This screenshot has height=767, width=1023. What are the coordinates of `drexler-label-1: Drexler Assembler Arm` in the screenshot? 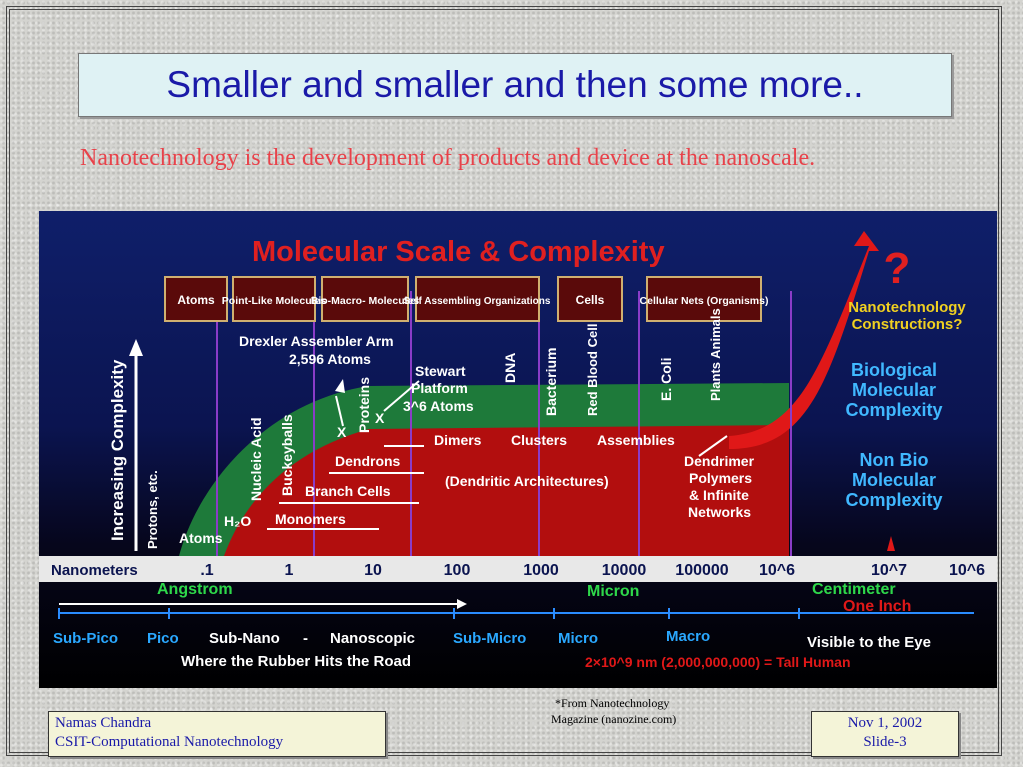 It's located at (316, 341).